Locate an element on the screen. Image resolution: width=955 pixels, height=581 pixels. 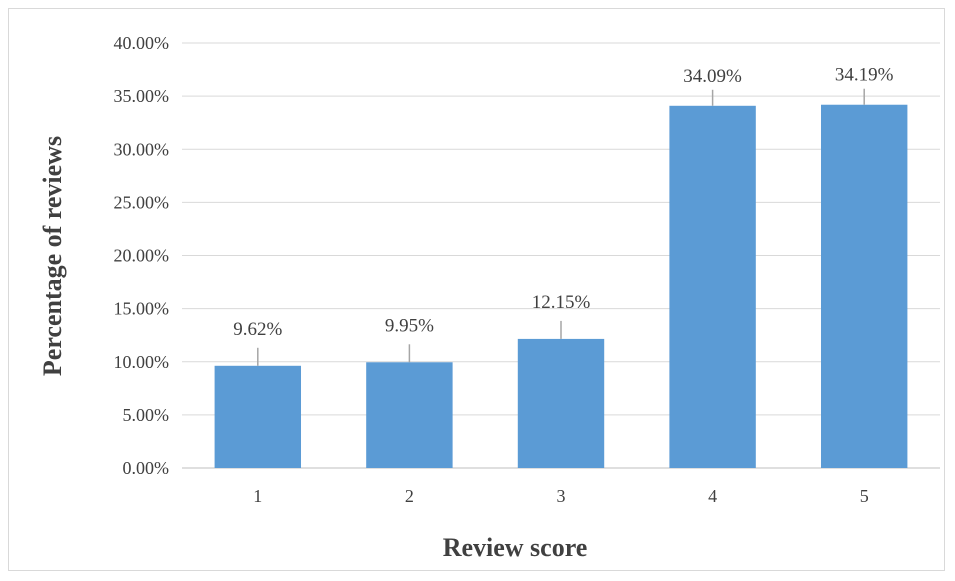
x-tick-labels: 1 2 3 4 5 is located at coordinates (560, 496).